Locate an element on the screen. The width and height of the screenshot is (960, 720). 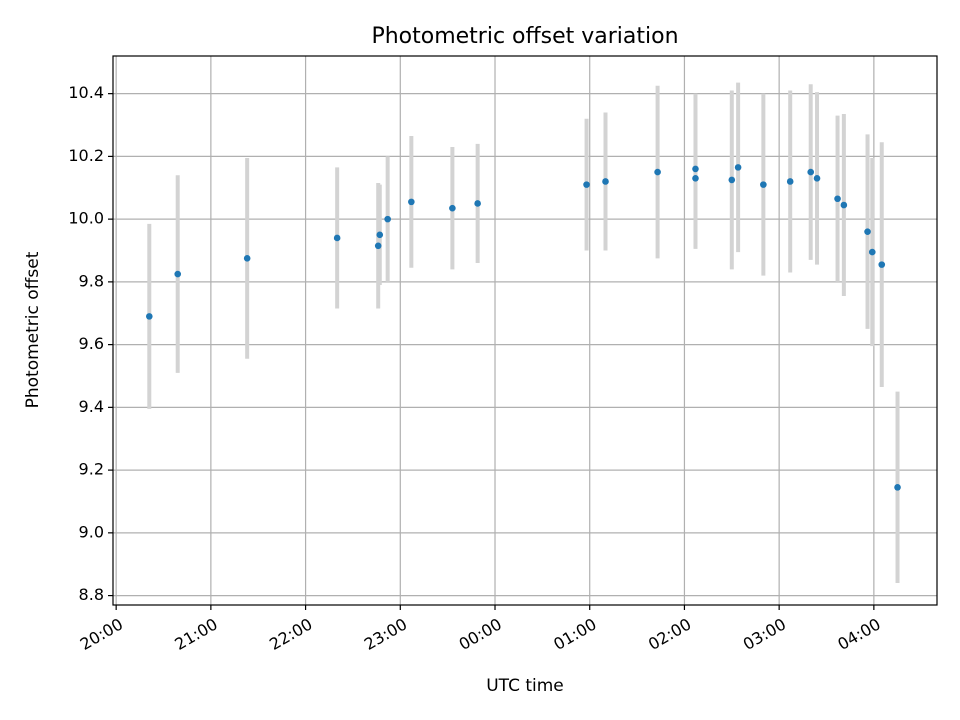
chart-title: Photometric offset variation is located at coordinates (524, 36).